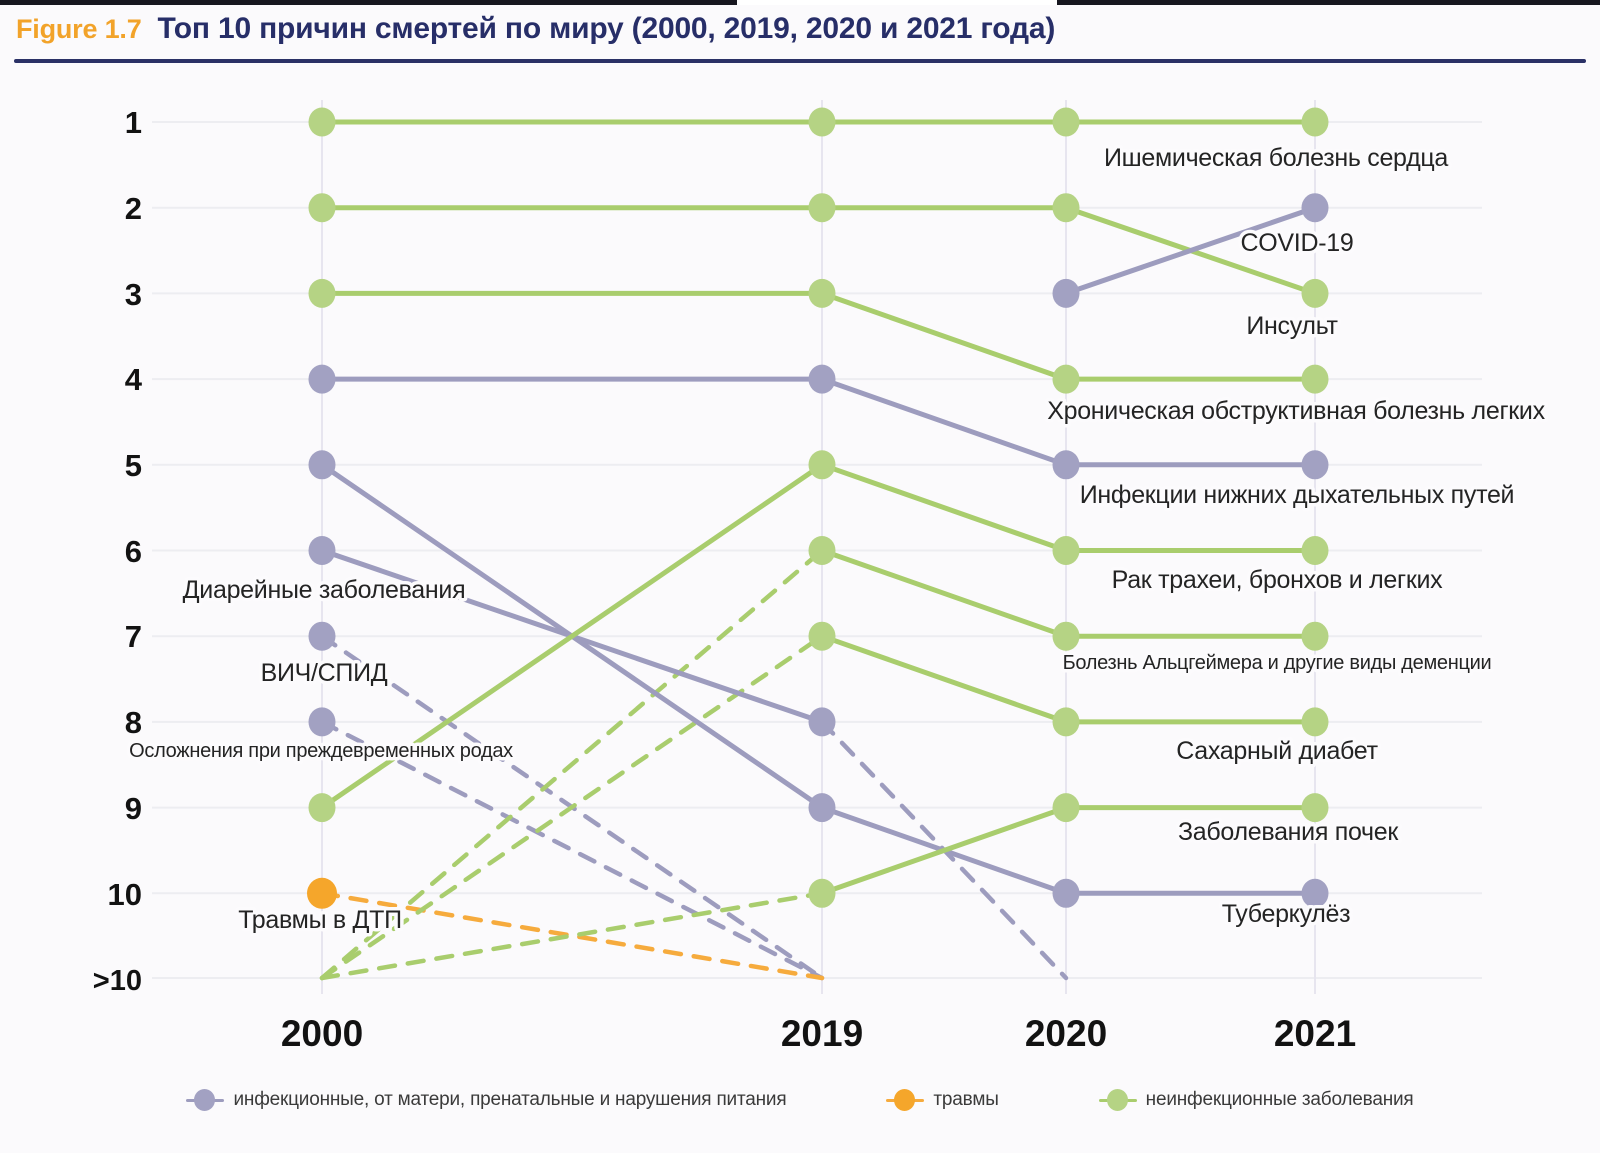  What do you see at coordinates (1066, 893) in the screenshot?
I see `series-dot-4-2020` at bounding box center [1066, 893].